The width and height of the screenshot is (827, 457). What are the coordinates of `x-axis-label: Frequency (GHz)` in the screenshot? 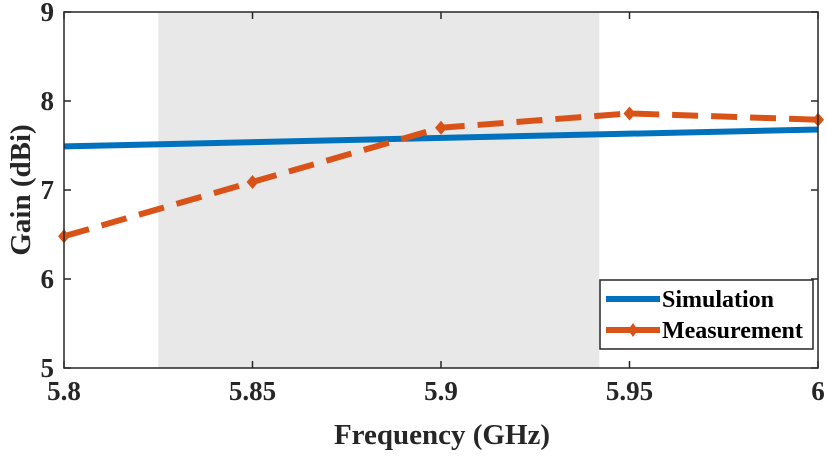 It's located at (442, 435).